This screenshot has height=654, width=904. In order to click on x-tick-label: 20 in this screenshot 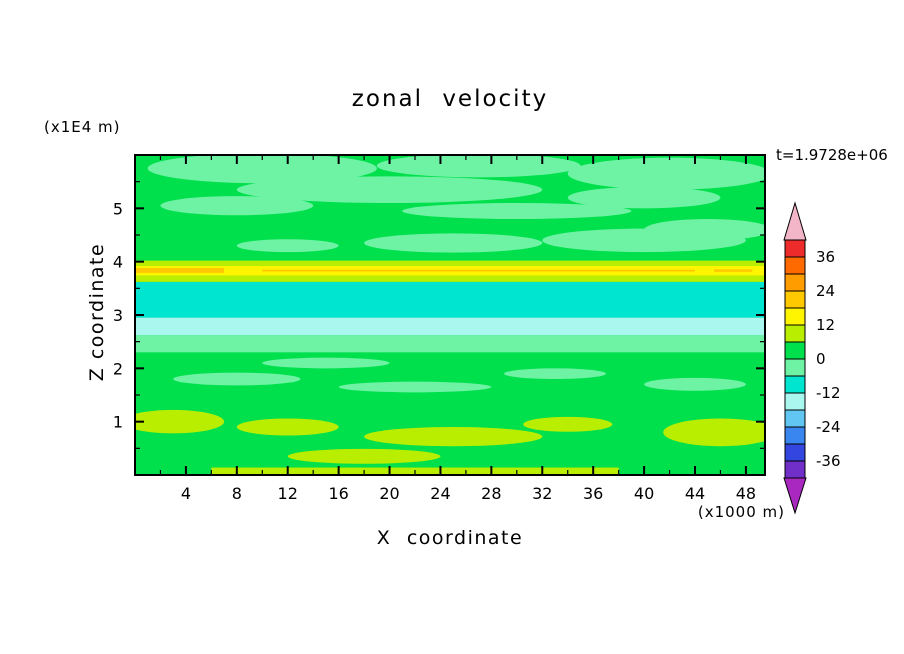, I will do `click(389, 493)`.